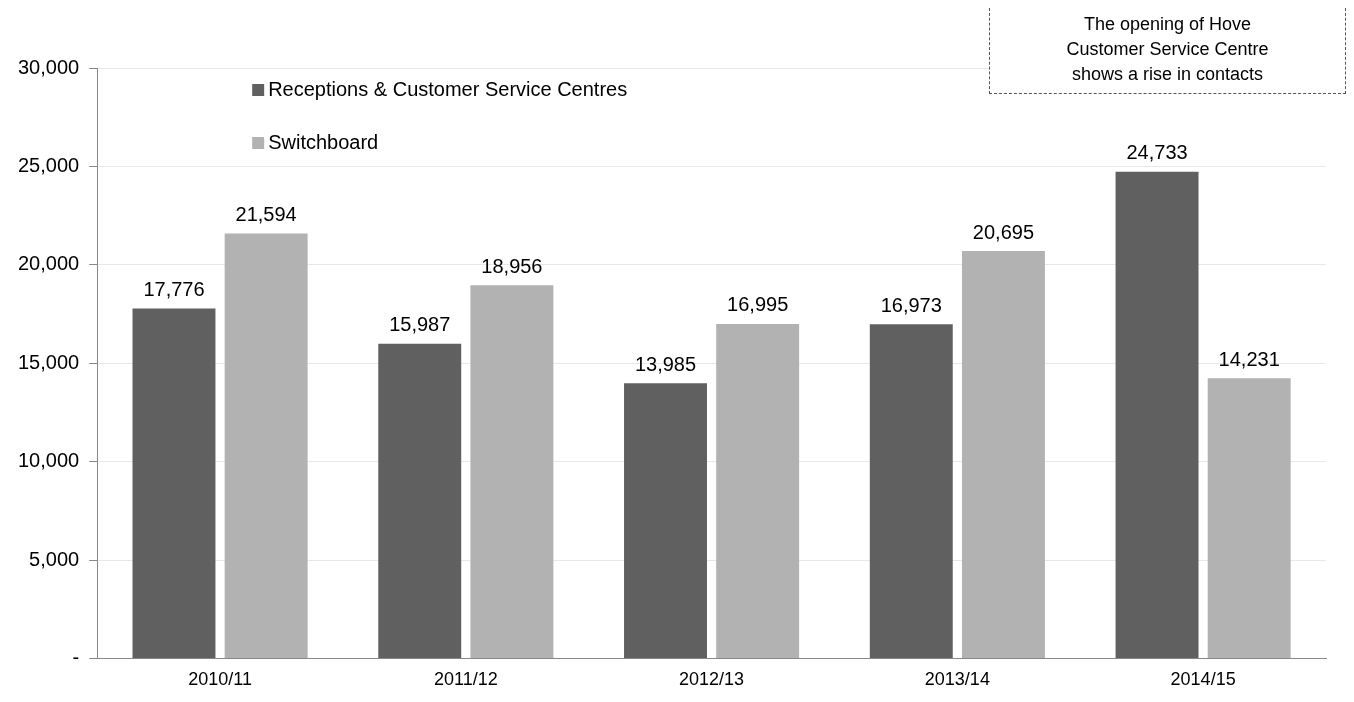  Describe the element at coordinates (1003, 231) in the screenshot. I see `data-label: 20,695` at that location.